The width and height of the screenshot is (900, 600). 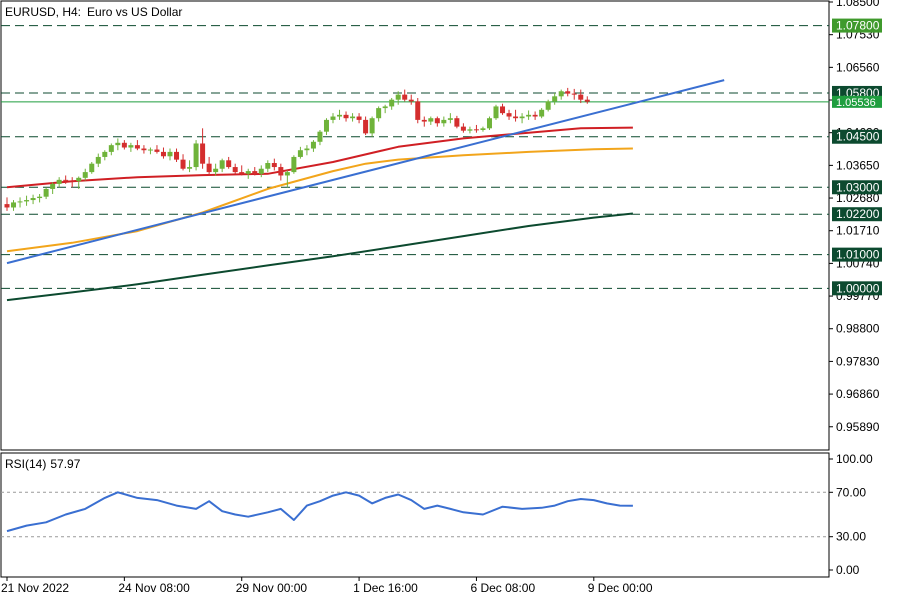 I want to click on level-tag-label: 1.07800, so click(x=858, y=26).